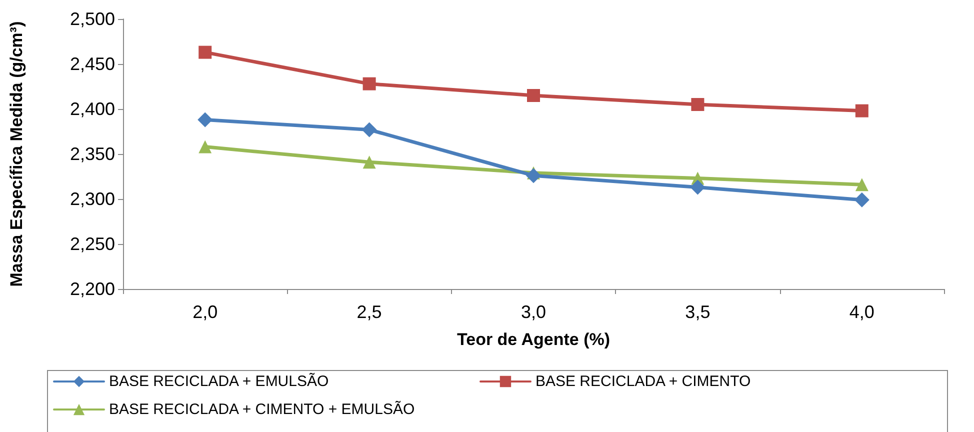 The image size is (974, 432). Describe the element at coordinates (205, 312) in the screenshot. I see `x-tick-label: 2,0` at that location.